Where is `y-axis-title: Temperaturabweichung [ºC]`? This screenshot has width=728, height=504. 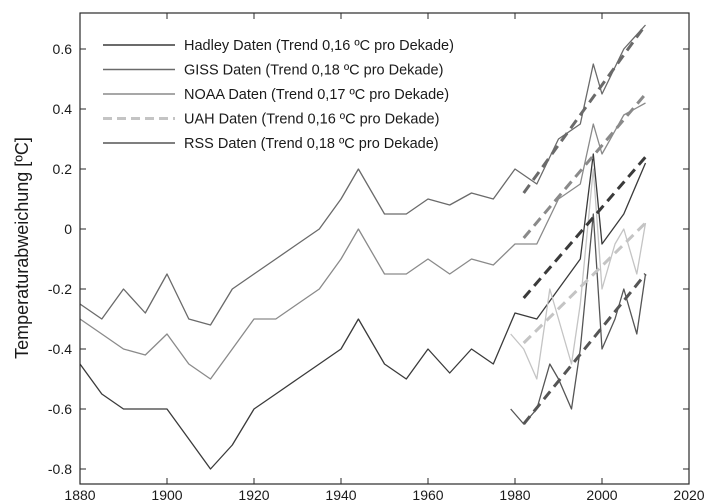 y-axis-title: Temperaturabweichung [ºC] is located at coordinates (22, 248).